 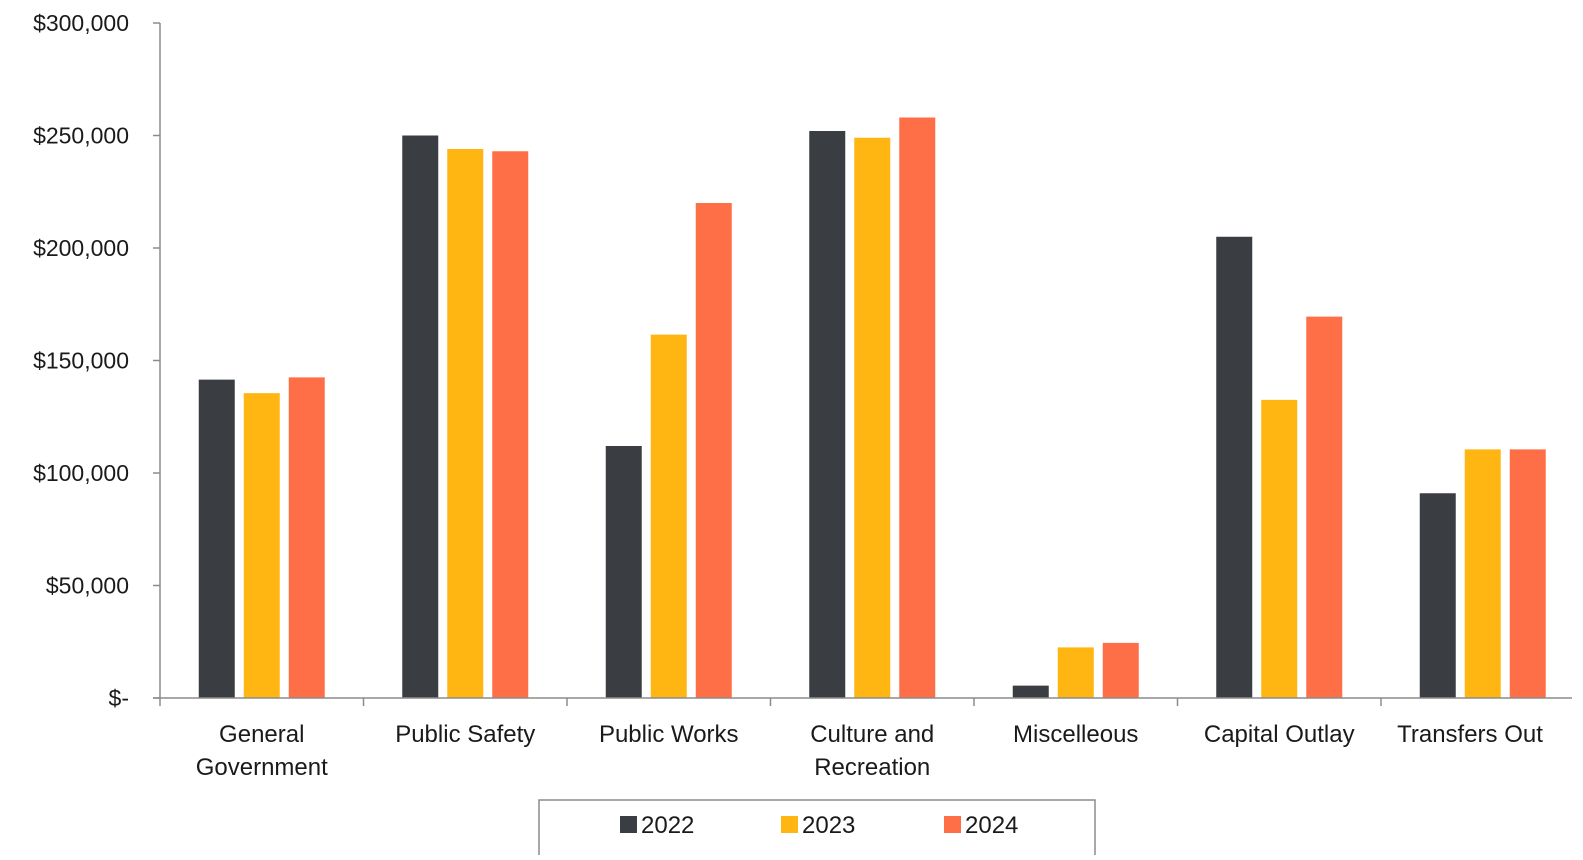 What do you see at coordinates (669, 734) in the screenshot?
I see `x-tick-label: Public Works` at bounding box center [669, 734].